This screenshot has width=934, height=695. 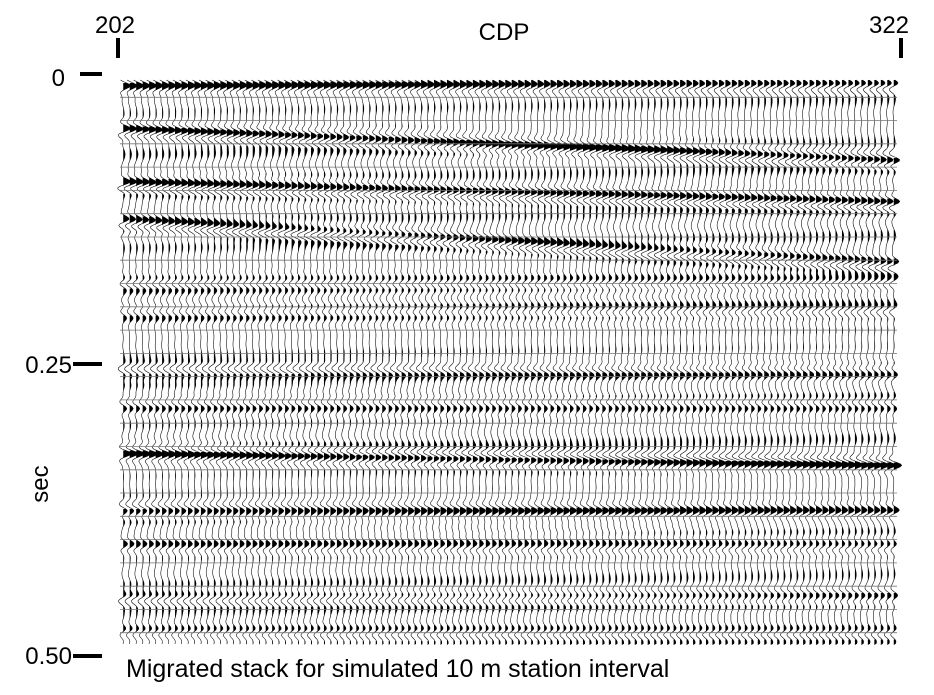 What do you see at coordinates (48, 365) in the screenshot?
I see `y-tick-label-025: 0.25` at bounding box center [48, 365].